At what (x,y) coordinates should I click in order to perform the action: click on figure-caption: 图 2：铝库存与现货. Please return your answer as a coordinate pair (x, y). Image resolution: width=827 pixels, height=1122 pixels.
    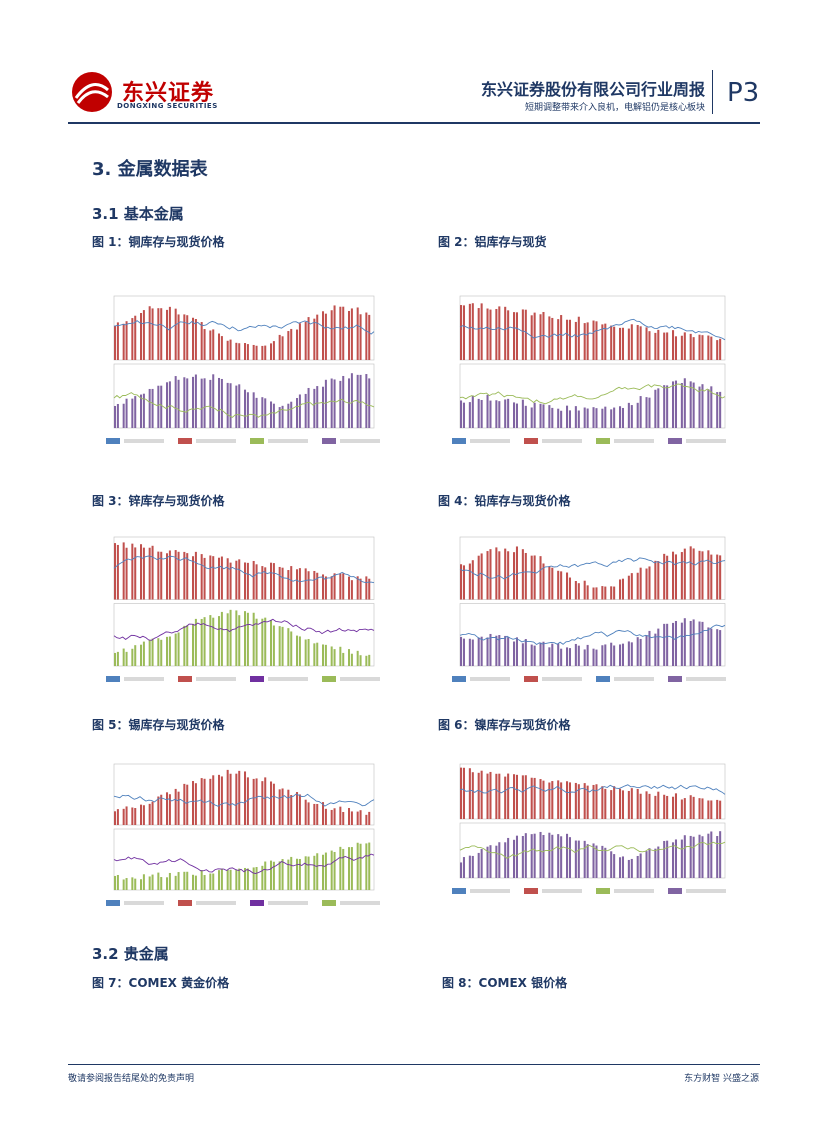
    Looking at the image, I should click on (492, 242).